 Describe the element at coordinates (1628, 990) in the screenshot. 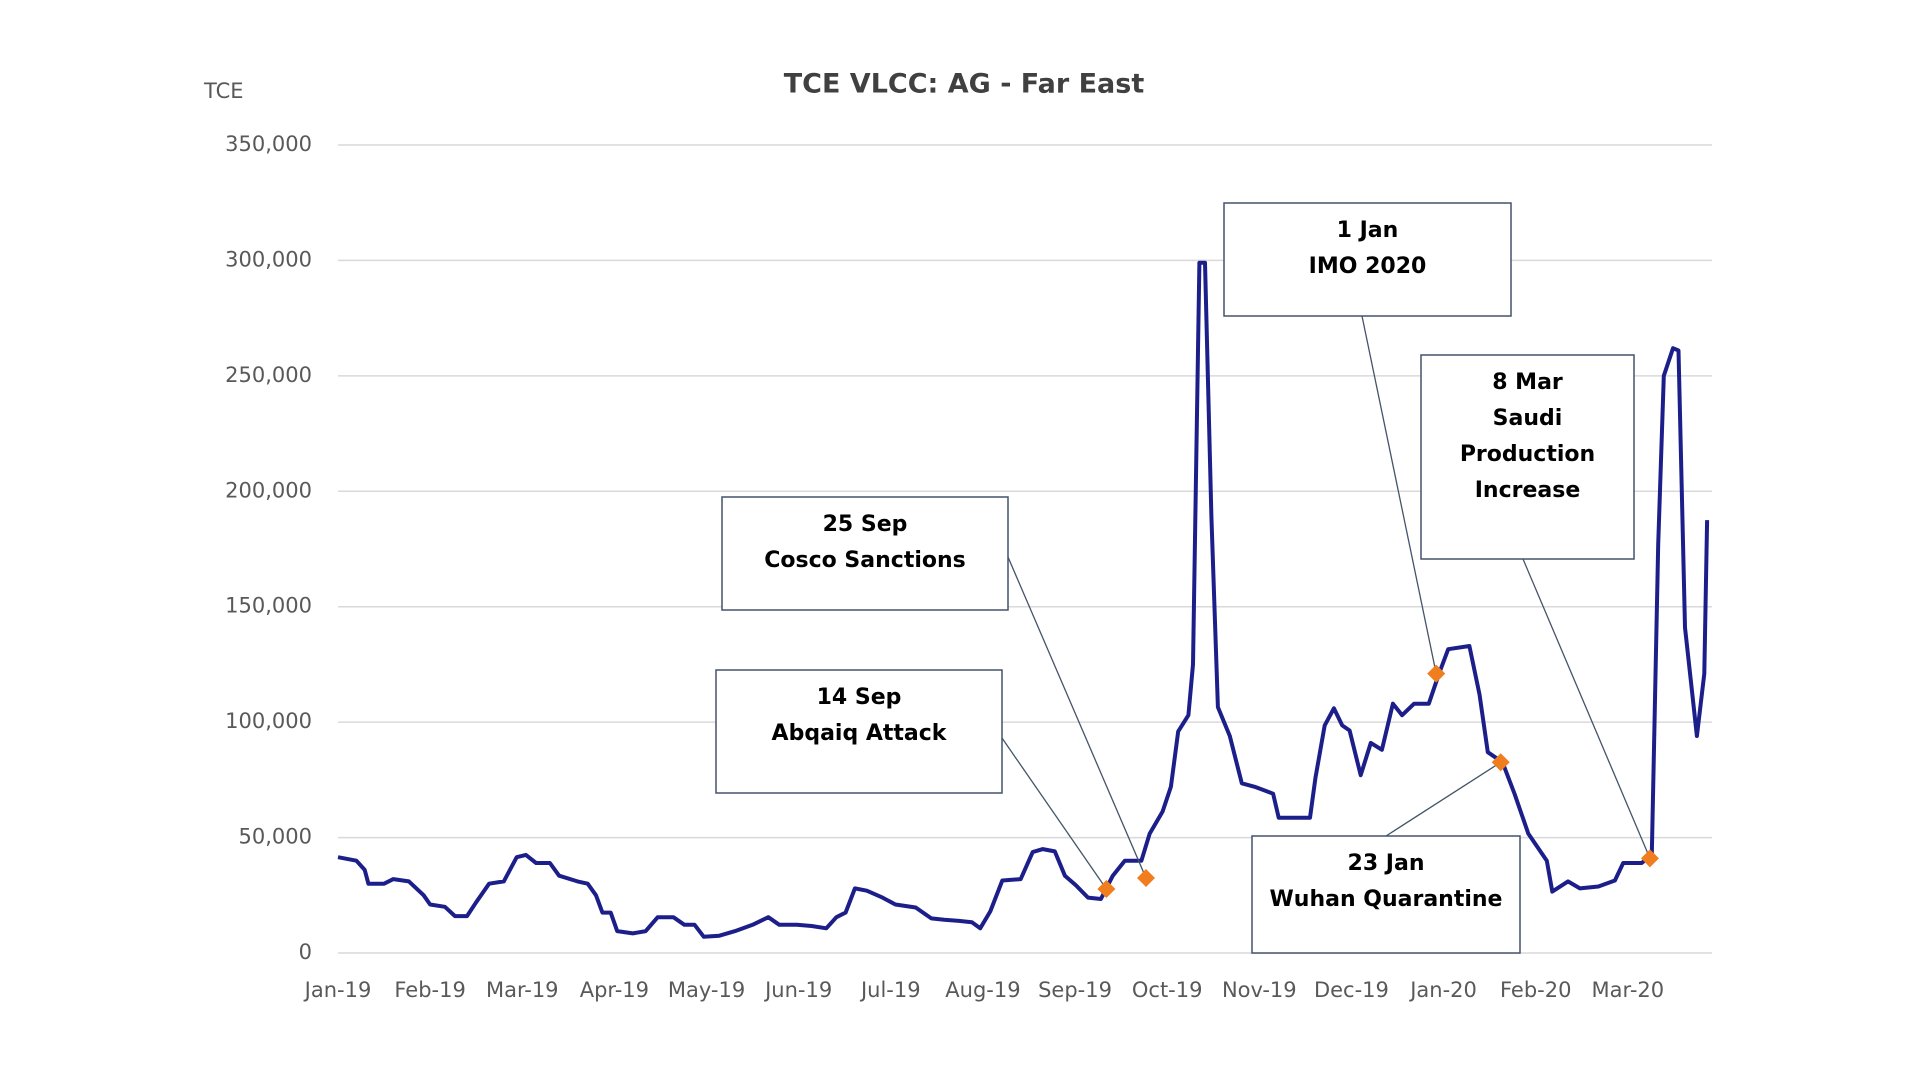

I see `x-tick-label: Mar-20` at that location.